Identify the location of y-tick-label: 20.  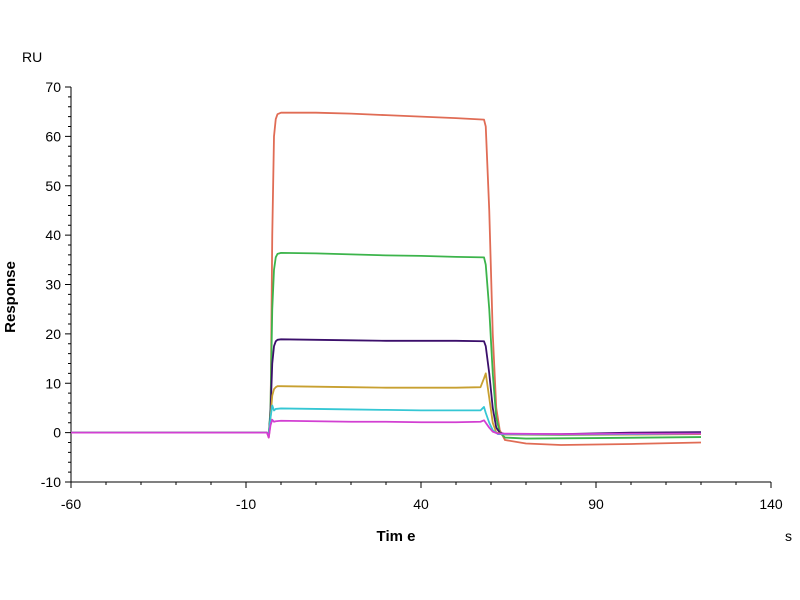
(53, 334).